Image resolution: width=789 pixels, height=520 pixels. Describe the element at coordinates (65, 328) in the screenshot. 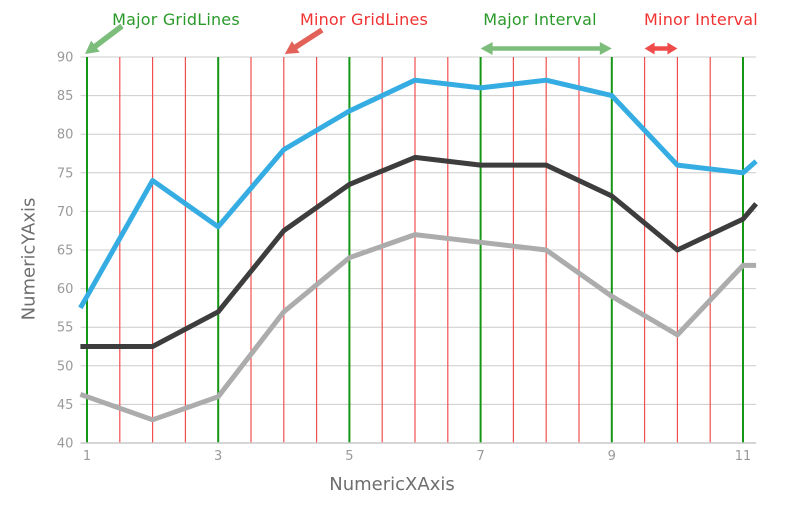

I see `y-tick-label: 55` at that location.